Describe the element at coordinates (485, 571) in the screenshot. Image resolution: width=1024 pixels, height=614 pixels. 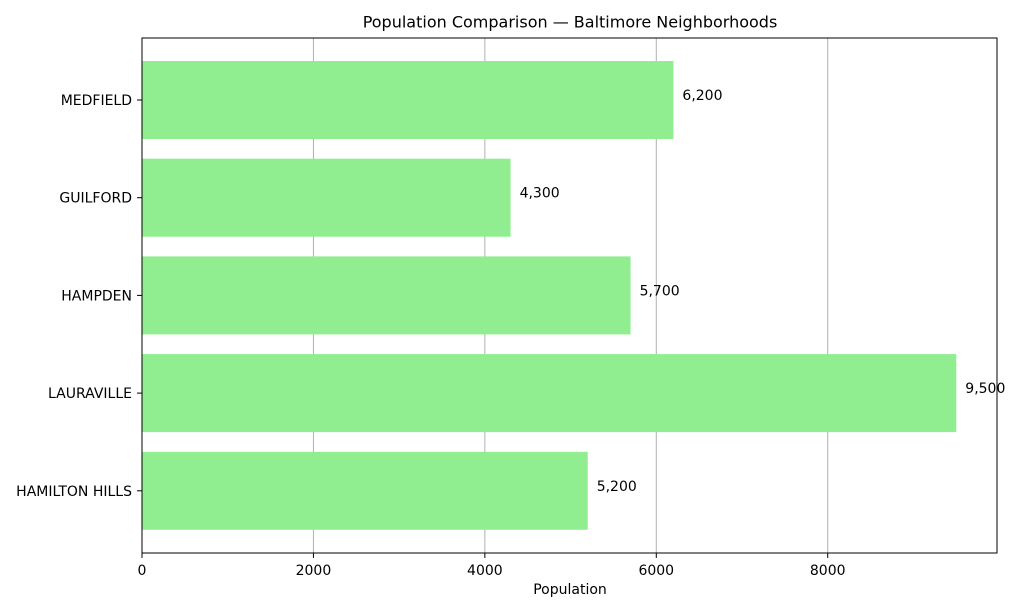
I see `x-tick-label: 4000` at that location.